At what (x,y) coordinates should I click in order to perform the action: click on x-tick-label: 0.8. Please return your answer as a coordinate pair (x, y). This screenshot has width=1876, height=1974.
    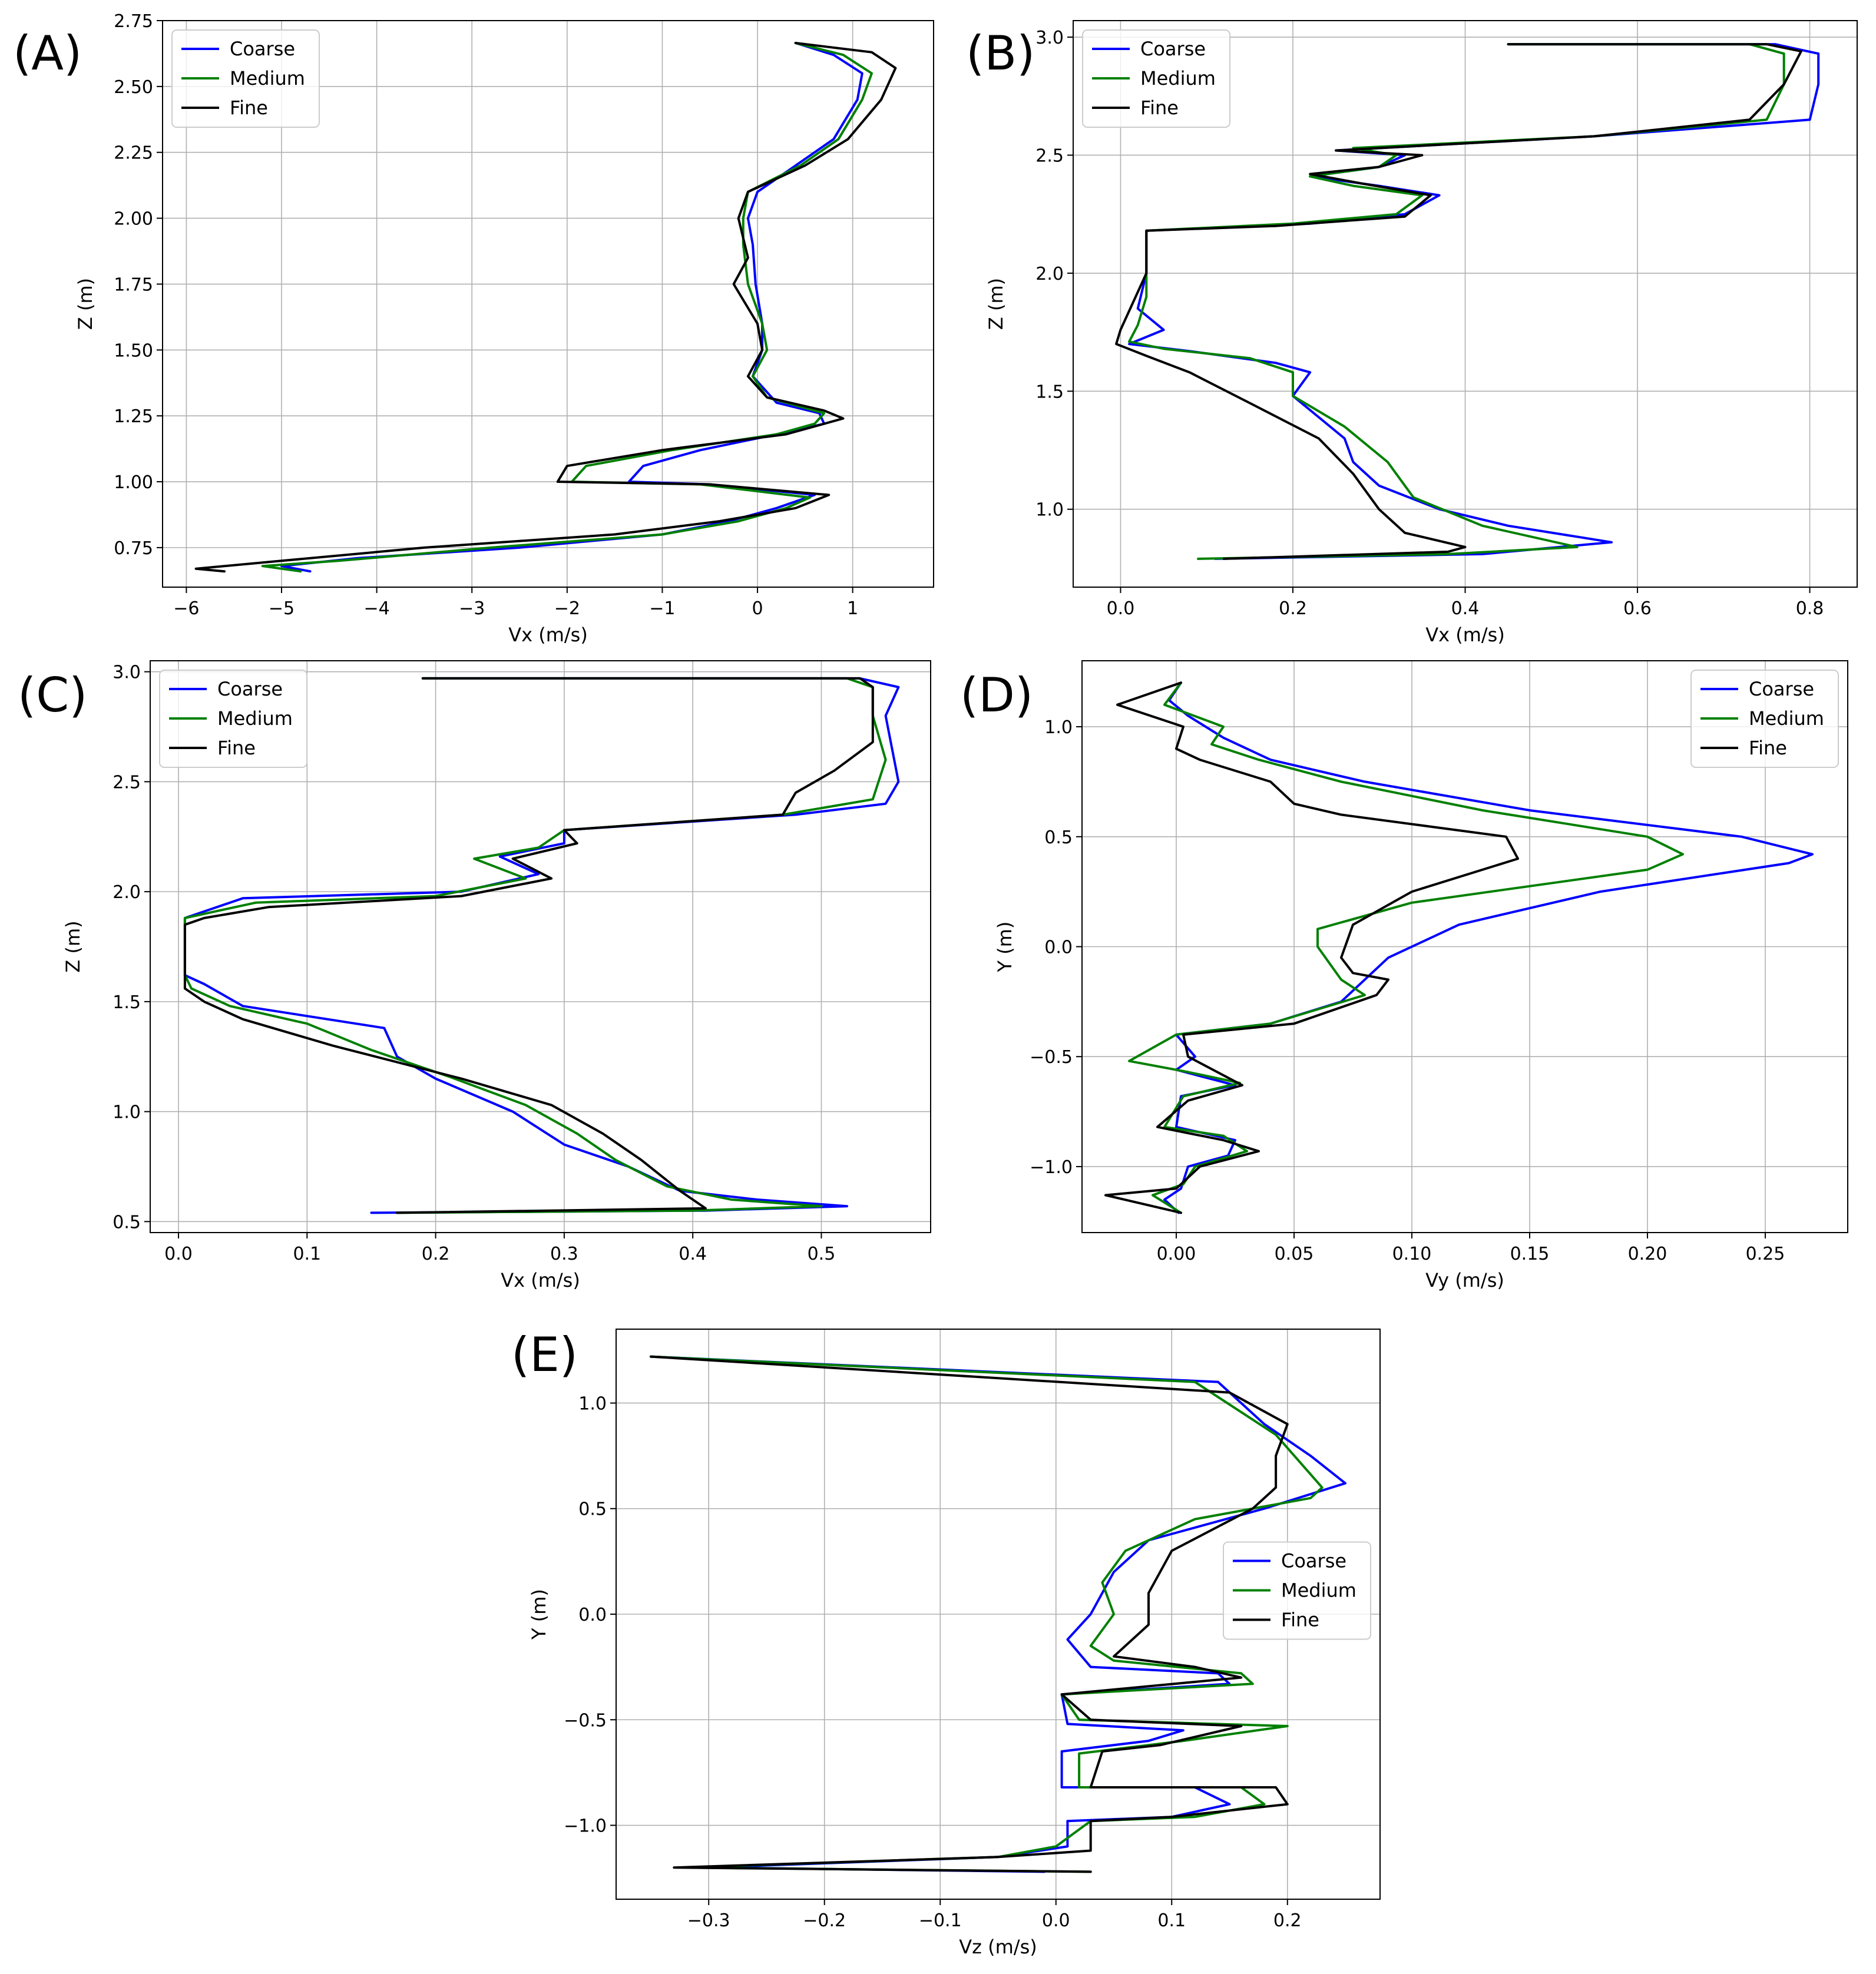
    Looking at the image, I should click on (1810, 609).